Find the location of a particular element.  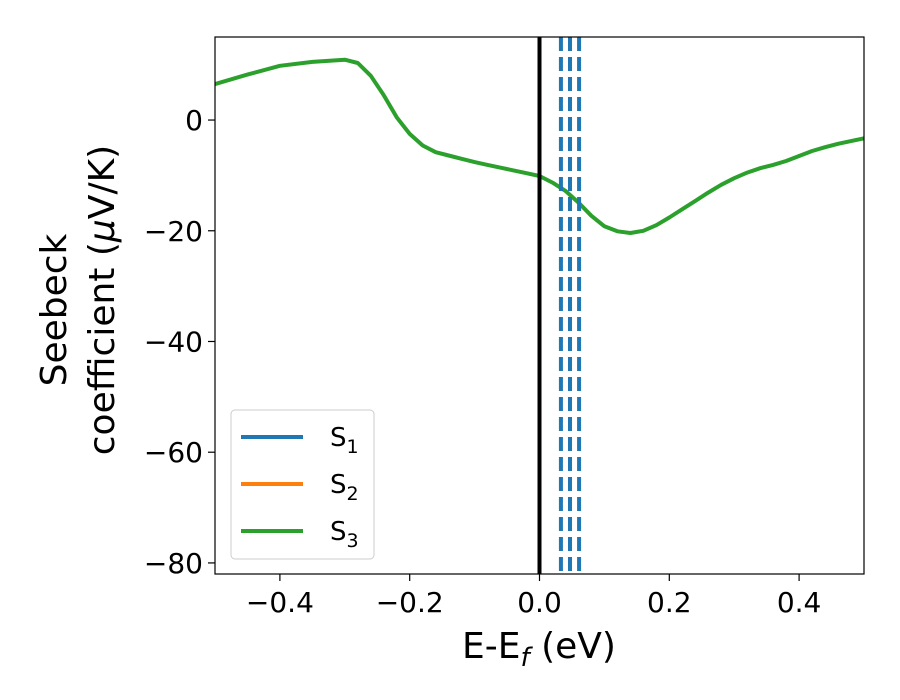

y-axis-ticks: 0 −20 −40 −60 −80 is located at coordinates (179, 342).